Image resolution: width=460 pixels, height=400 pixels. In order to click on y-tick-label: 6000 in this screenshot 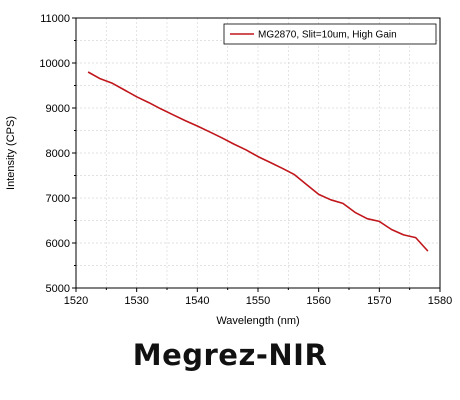, I will do `click(58, 244)`.